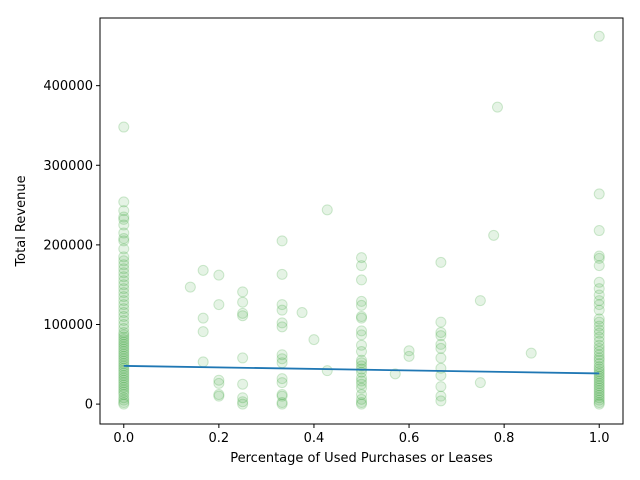 The height and width of the screenshot is (480, 640). I want to click on x-axis-ticks: 0.0 0.2 0.4 0.6 0.8 1.0, so click(361, 435).